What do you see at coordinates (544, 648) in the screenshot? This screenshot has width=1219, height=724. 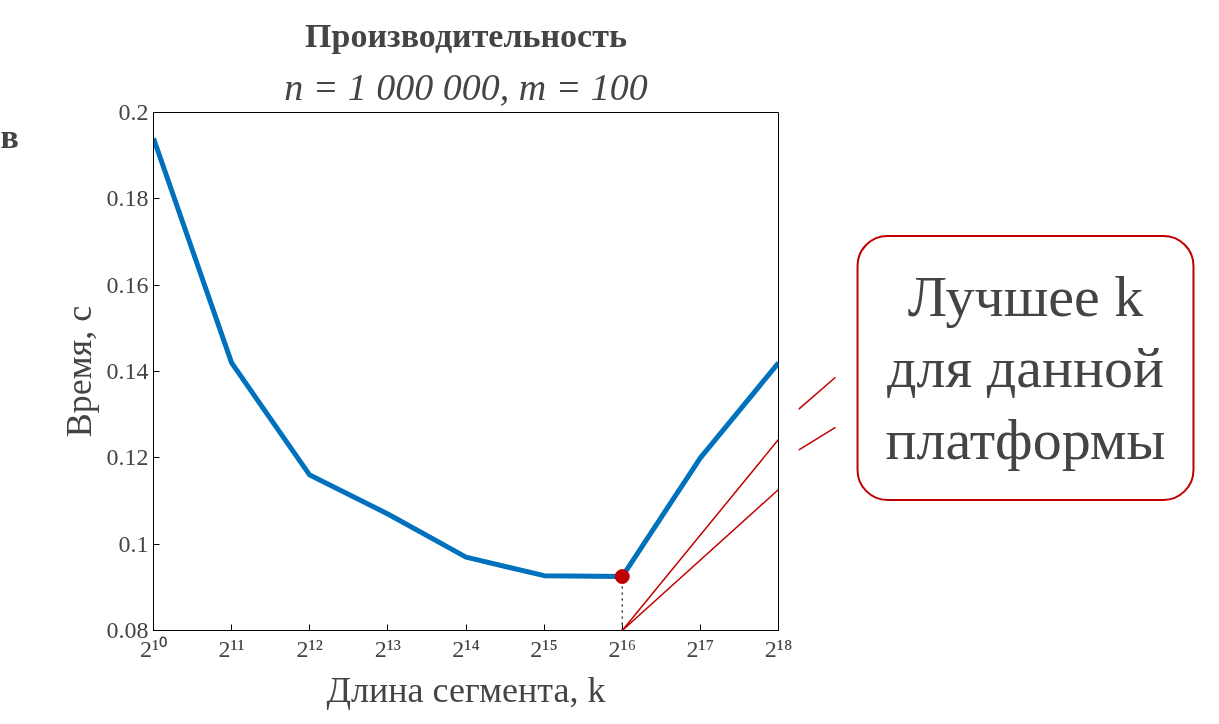 I see `x-tick-label: 2¹⁵` at bounding box center [544, 648].